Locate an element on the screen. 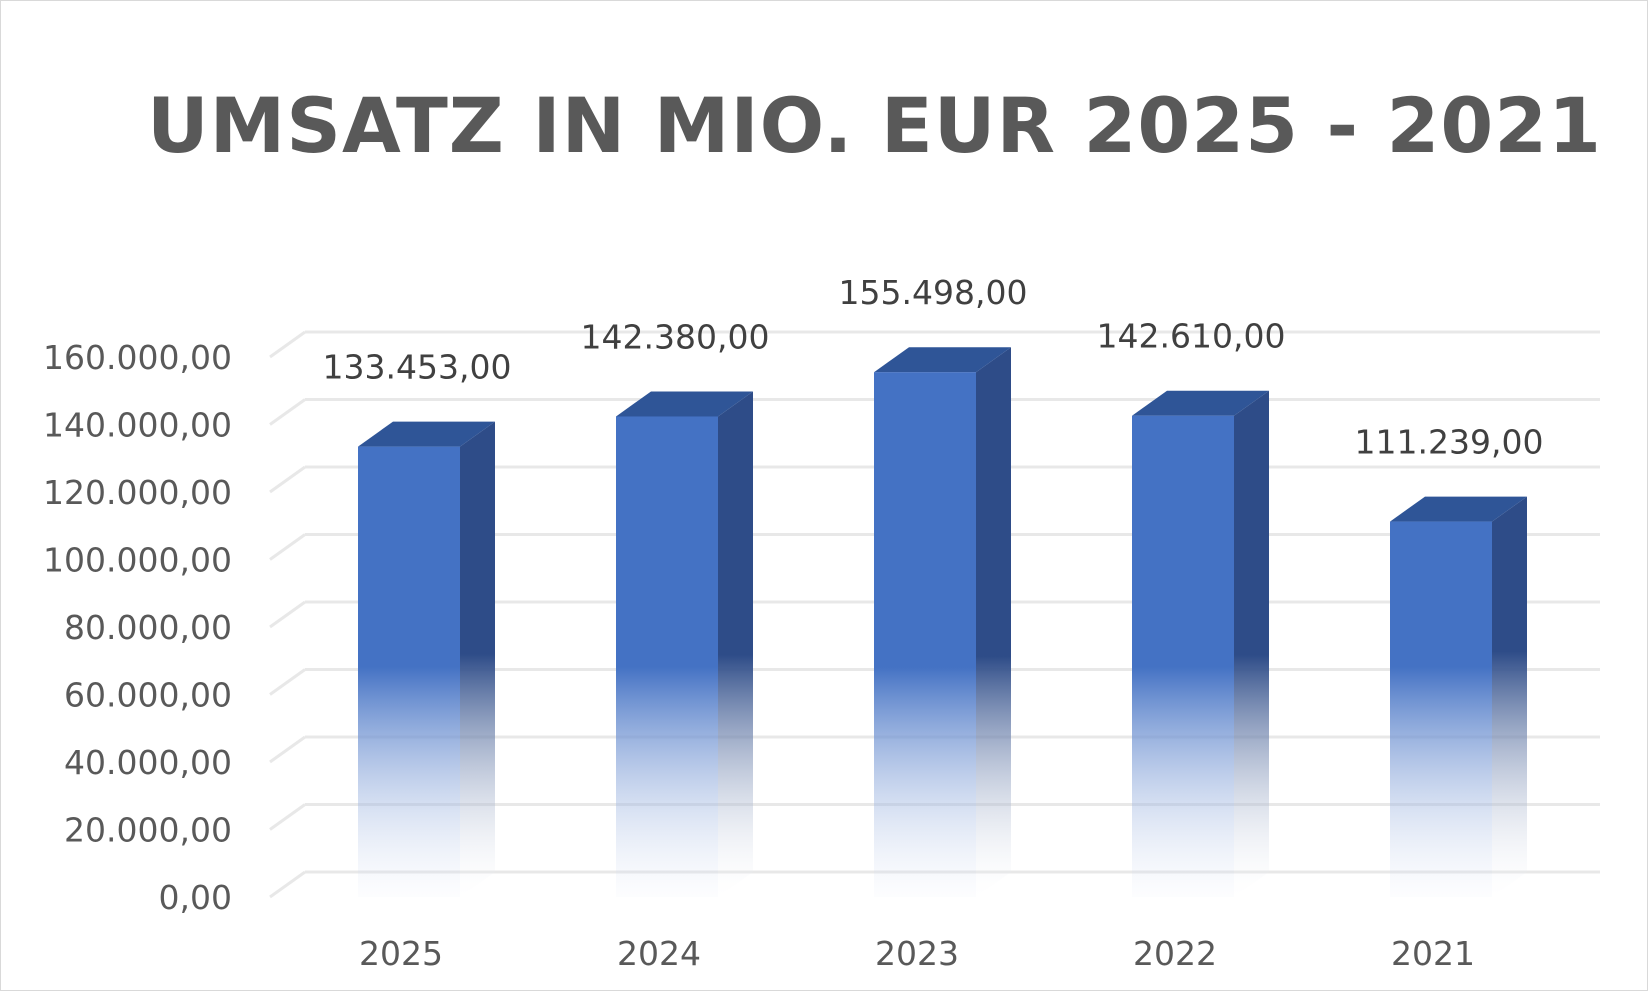 Image resolution: width=1650 pixels, height=993 pixels. data-label: 111.239,00 is located at coordinates (1449, 442).